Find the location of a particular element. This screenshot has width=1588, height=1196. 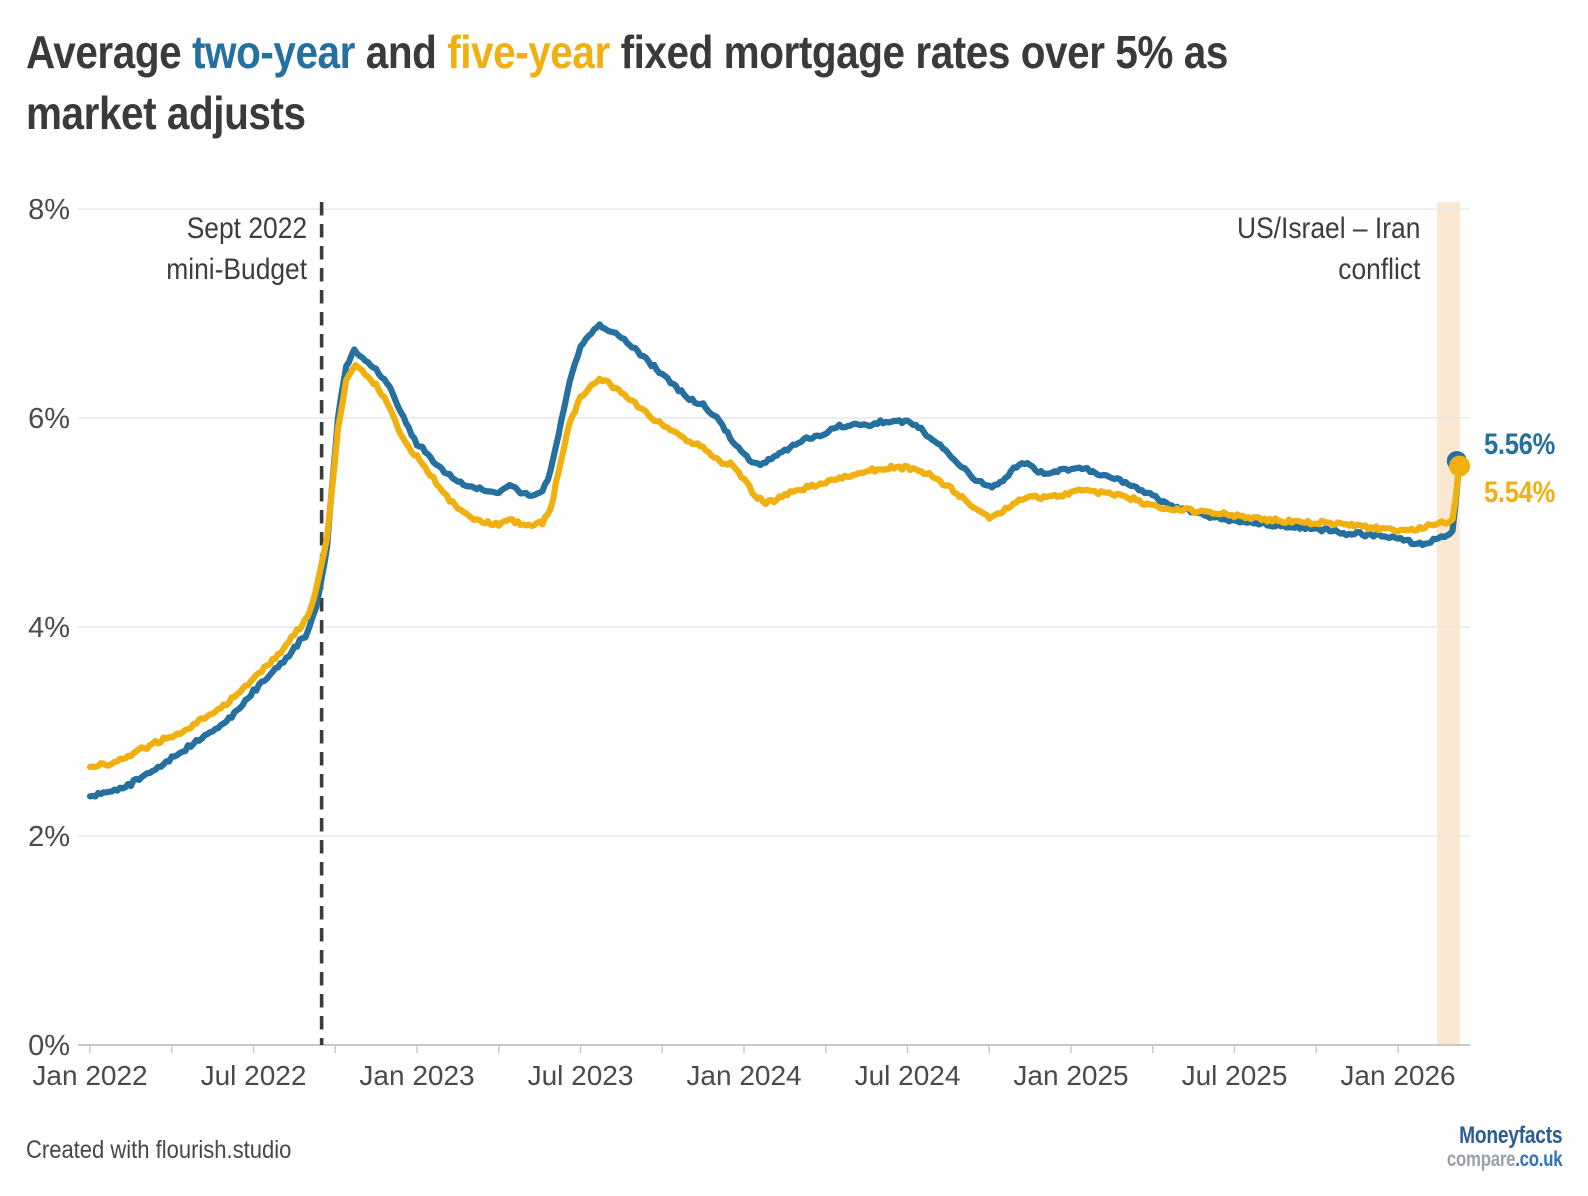

conflict-band is located at coordinates (1448, 623).